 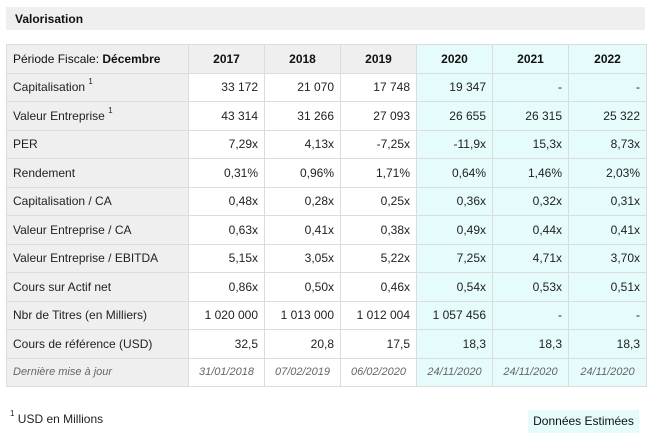 I want to click on year-header: 2021, so click(x=530, y=59).